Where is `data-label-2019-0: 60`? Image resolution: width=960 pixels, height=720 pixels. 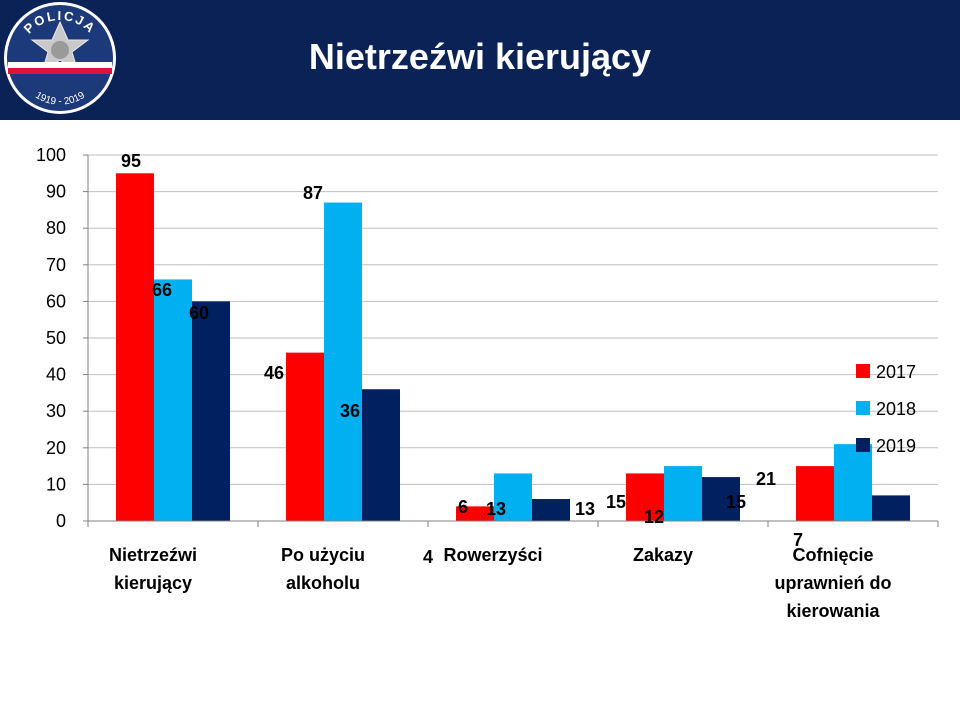 data-label-2019-0: 60 is located at coordinates (199, 313).